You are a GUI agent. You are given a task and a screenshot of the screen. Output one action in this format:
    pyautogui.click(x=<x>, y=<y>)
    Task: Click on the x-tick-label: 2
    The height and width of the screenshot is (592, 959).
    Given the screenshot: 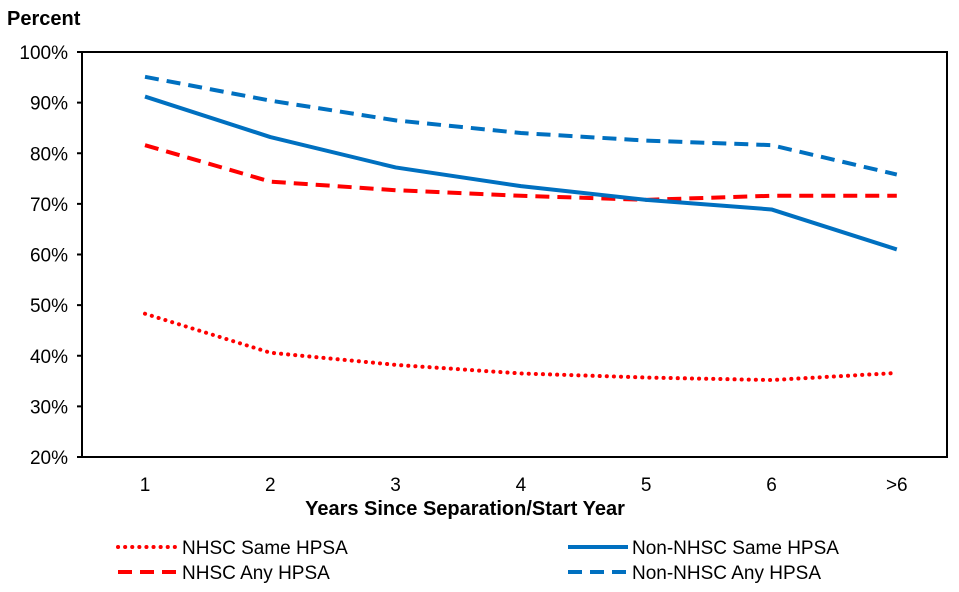 What is the action you would take?
    pyautogui.click(x=270, y=485)
    